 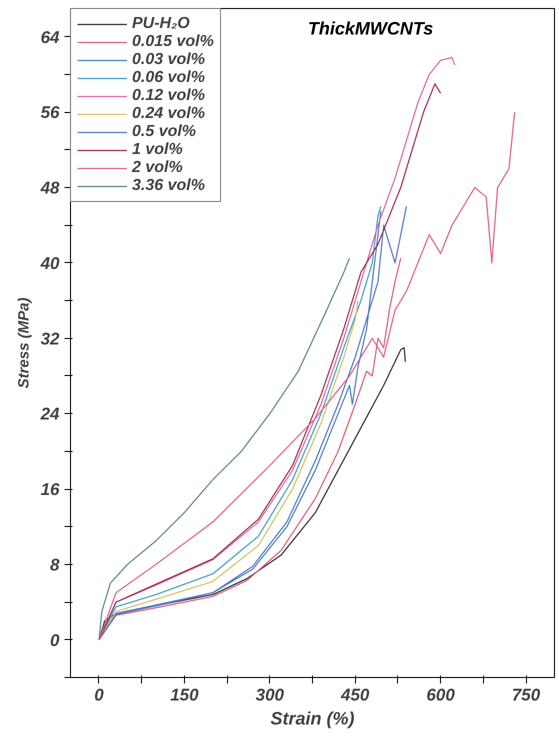 I want to click on legend-label: 1 vol%, so click(x=157, y=150).